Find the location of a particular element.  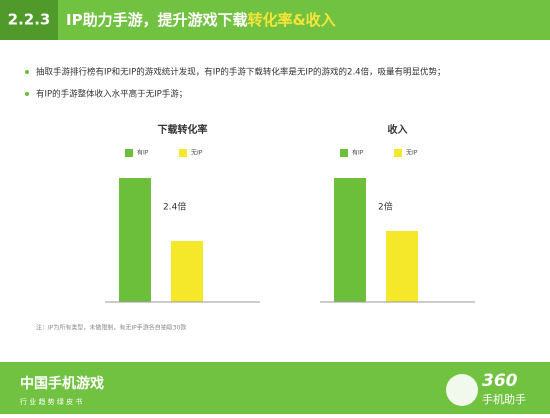

section-number: 2.2.3 is located at coordinates (29, 20).